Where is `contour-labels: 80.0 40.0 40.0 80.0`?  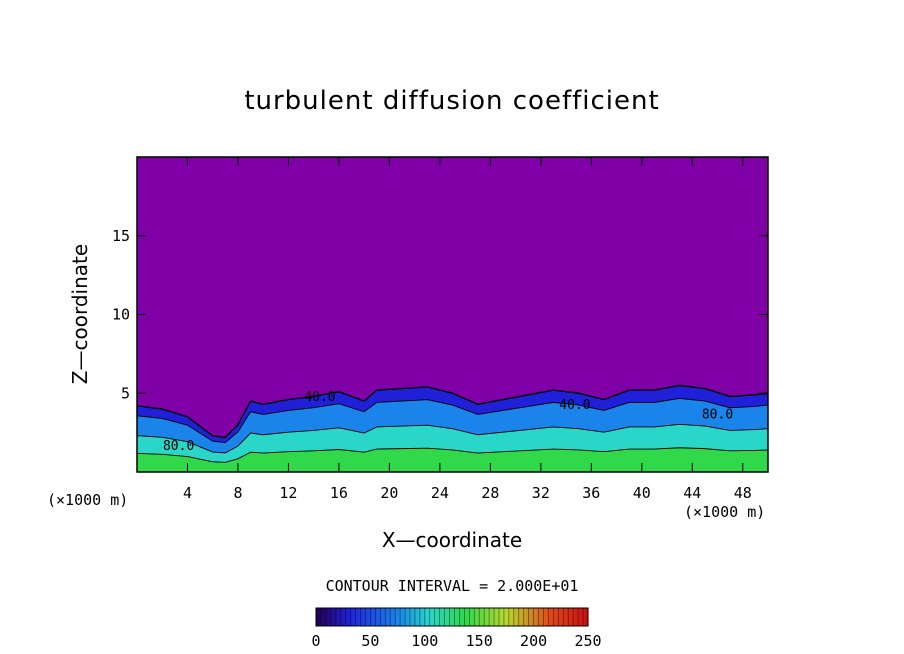 contour-labels: 80.0 40.0 40.0 80.0 is located at coordinates (448, 422).